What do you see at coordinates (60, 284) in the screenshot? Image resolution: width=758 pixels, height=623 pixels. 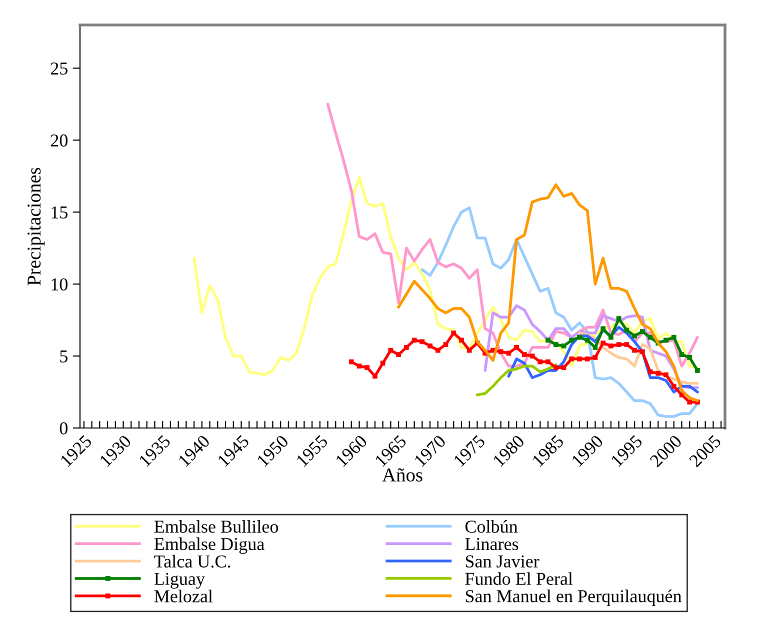 I see `y-tick-label: 10` at bounding box center [60, 284].